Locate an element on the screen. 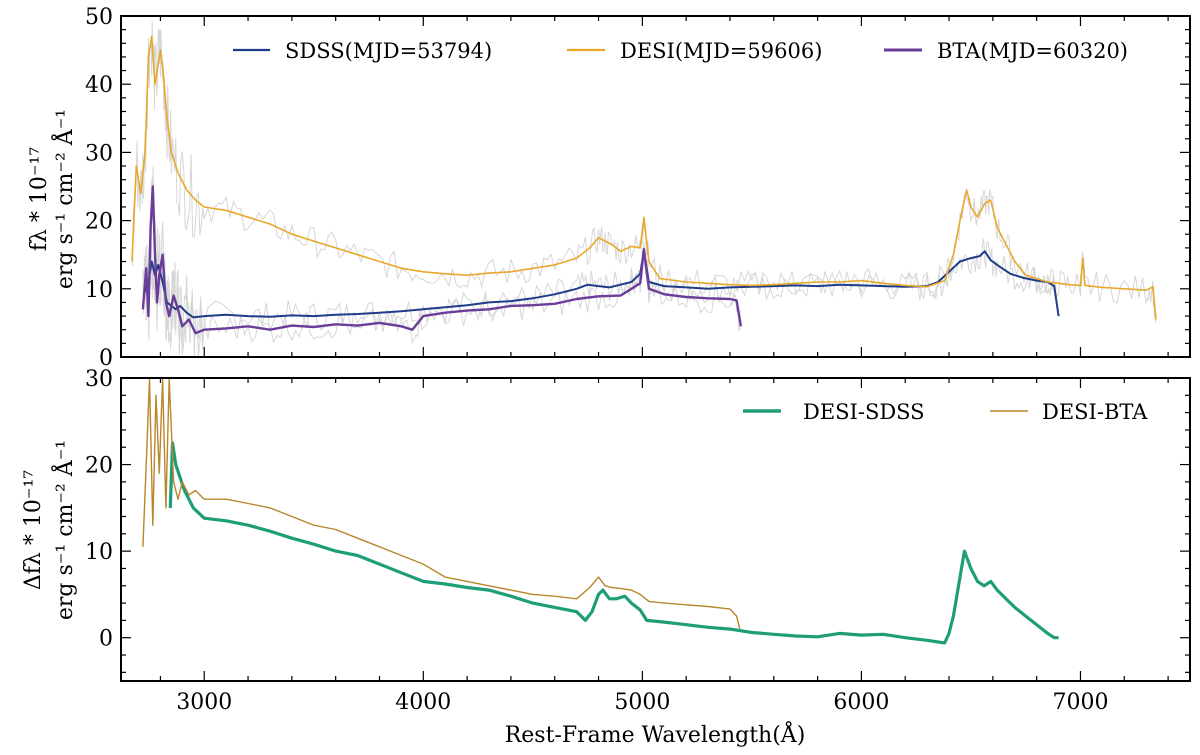  legend-label-desi: DESI(MJD=59606) is located at coordinates (721, 51).